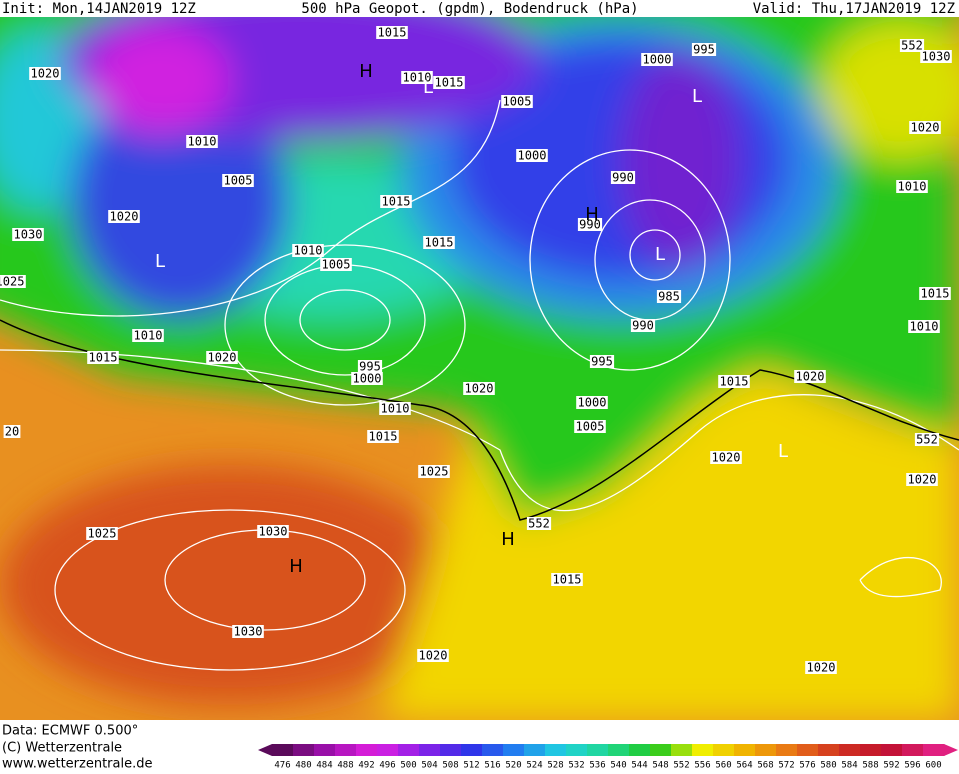  What do you see at coordinates (597, 766) in the screenshot?
I see `legend-label: 536` at bounding box center [597, 766].